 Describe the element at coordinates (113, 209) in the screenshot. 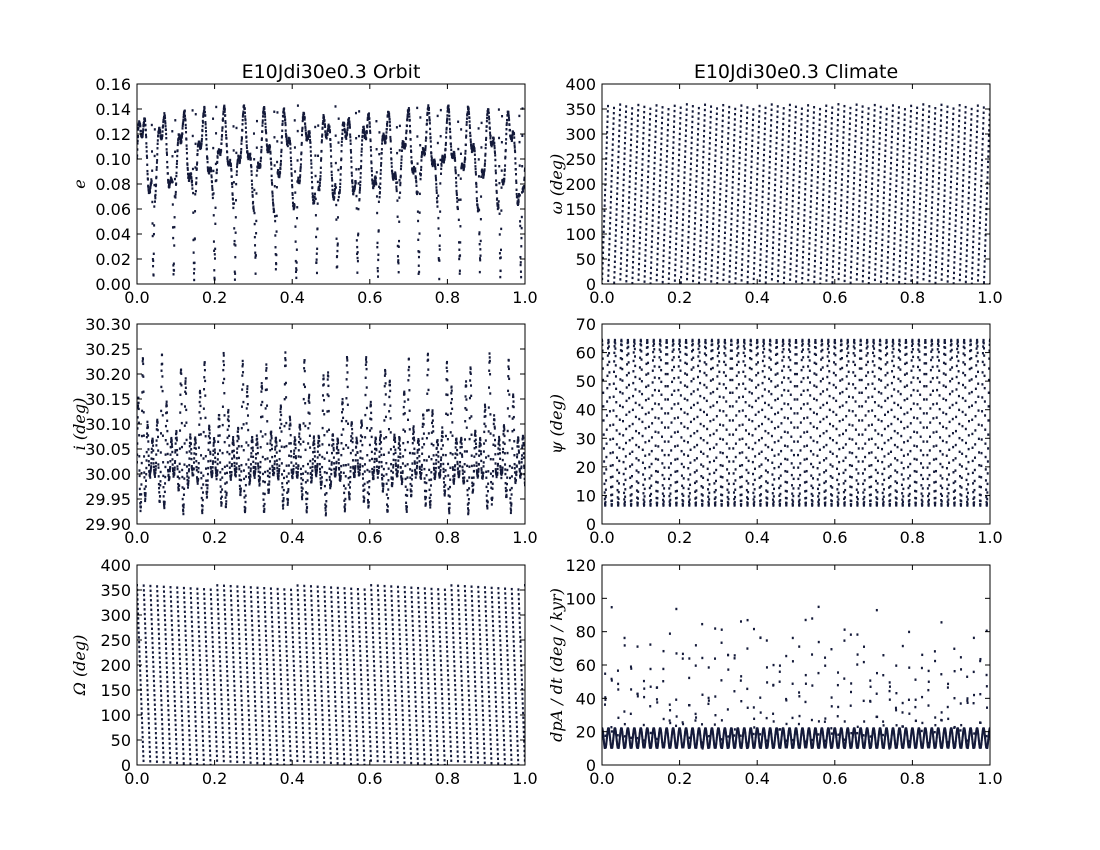

I see `y-tick-label: 0.06` at that location.